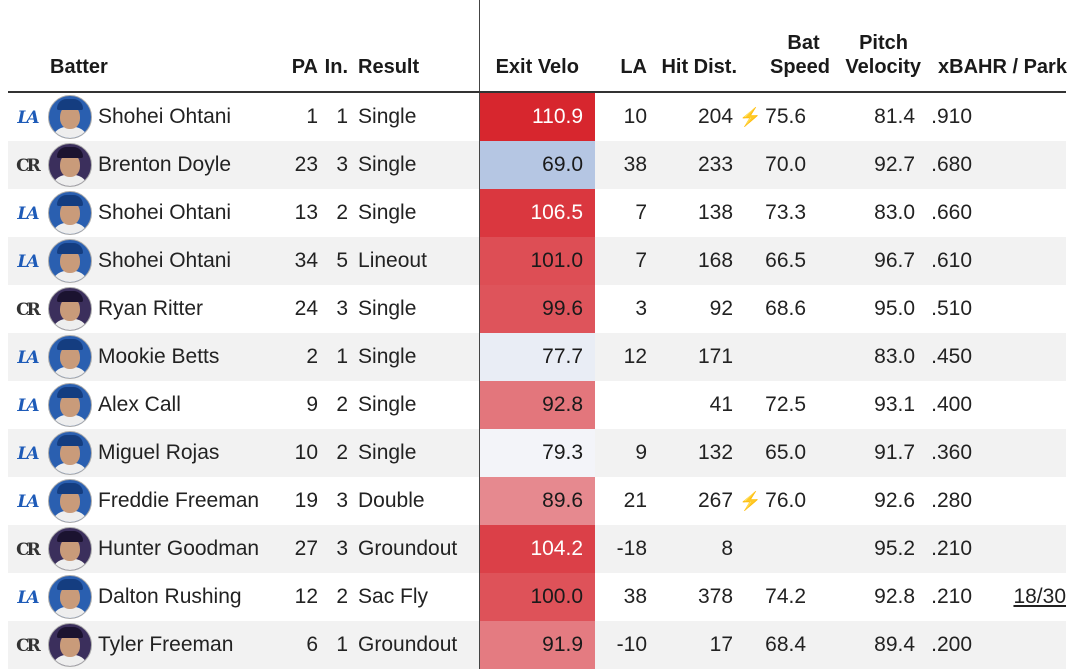 The image size is (1072, 669). Describe the element at coordinates (312, 404) in the screenshot. I see `pa-value: 9` at that location.